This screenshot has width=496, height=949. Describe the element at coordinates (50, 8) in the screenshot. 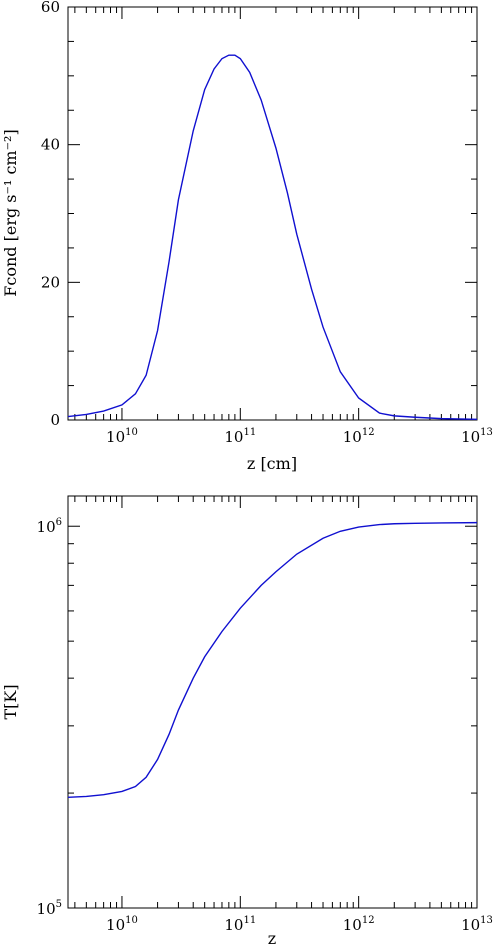

I see `y-tick-label: 60` at that location.